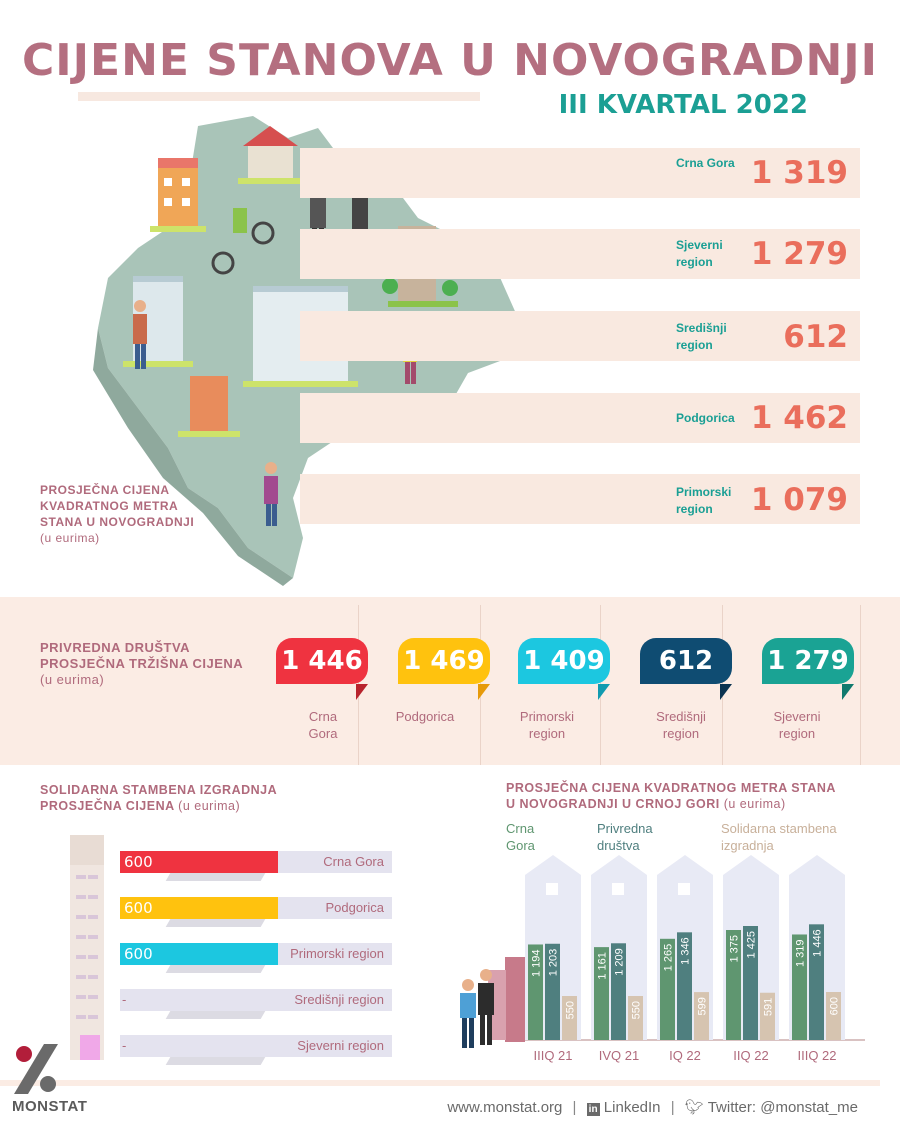  Describe the element at coordinates (603, 966) in the screenshot. I see `bar-value-label: 1 161` at that location.